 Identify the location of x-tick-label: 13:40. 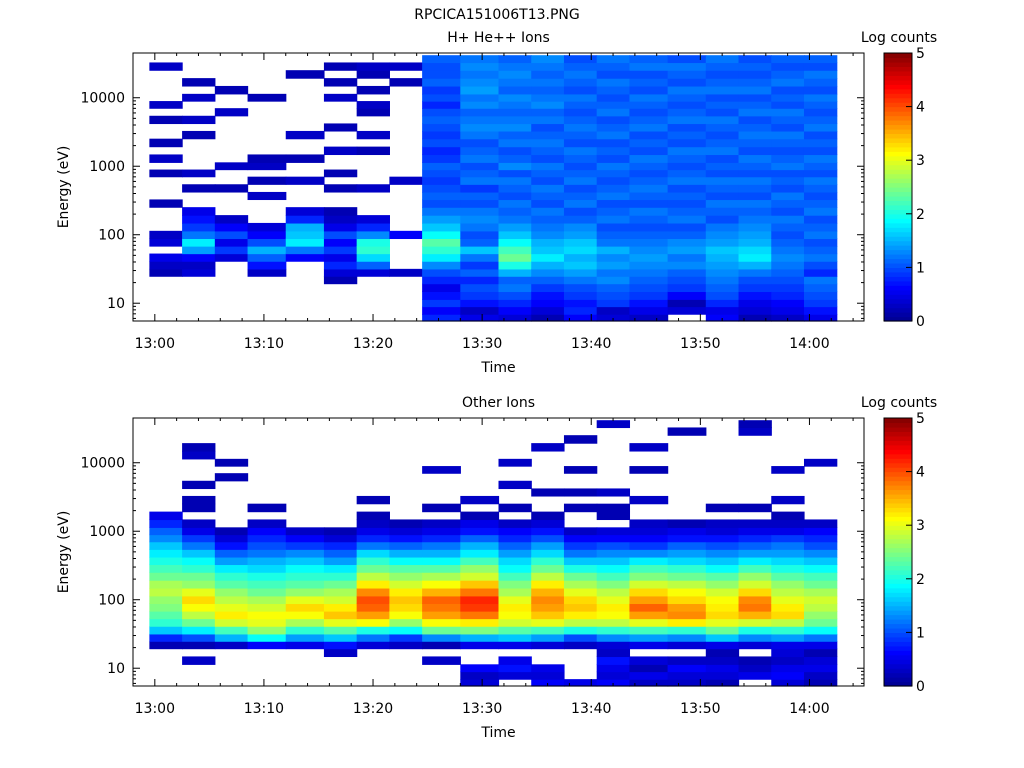
(591, 344).